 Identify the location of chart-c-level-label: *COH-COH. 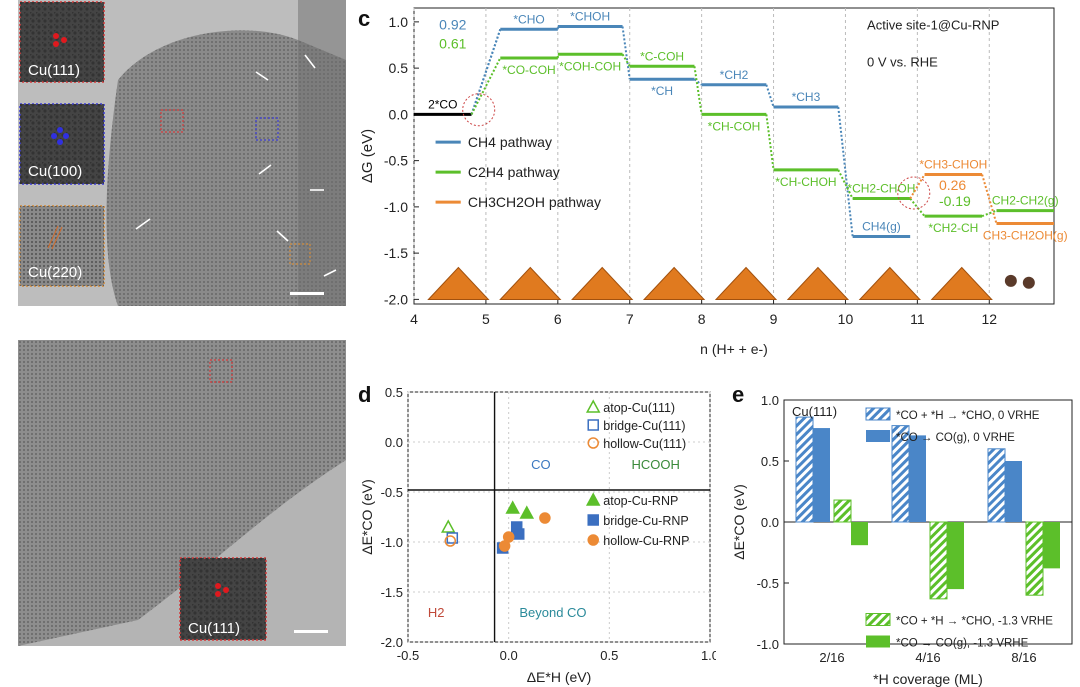
(590, 66).